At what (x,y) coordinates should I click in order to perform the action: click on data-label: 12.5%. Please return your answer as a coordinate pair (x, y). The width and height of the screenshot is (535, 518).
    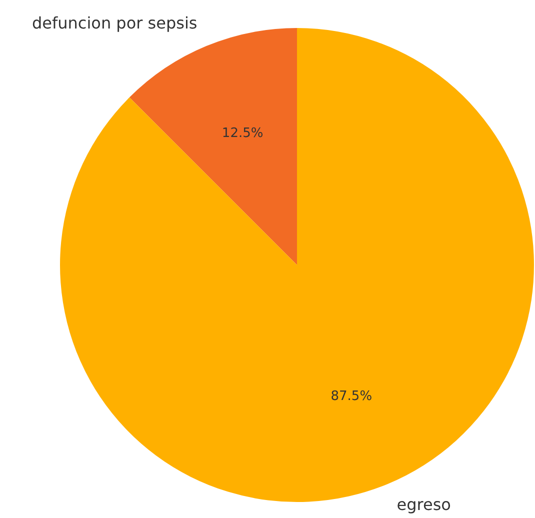
    Looking at the image, I should click on (243, 133).